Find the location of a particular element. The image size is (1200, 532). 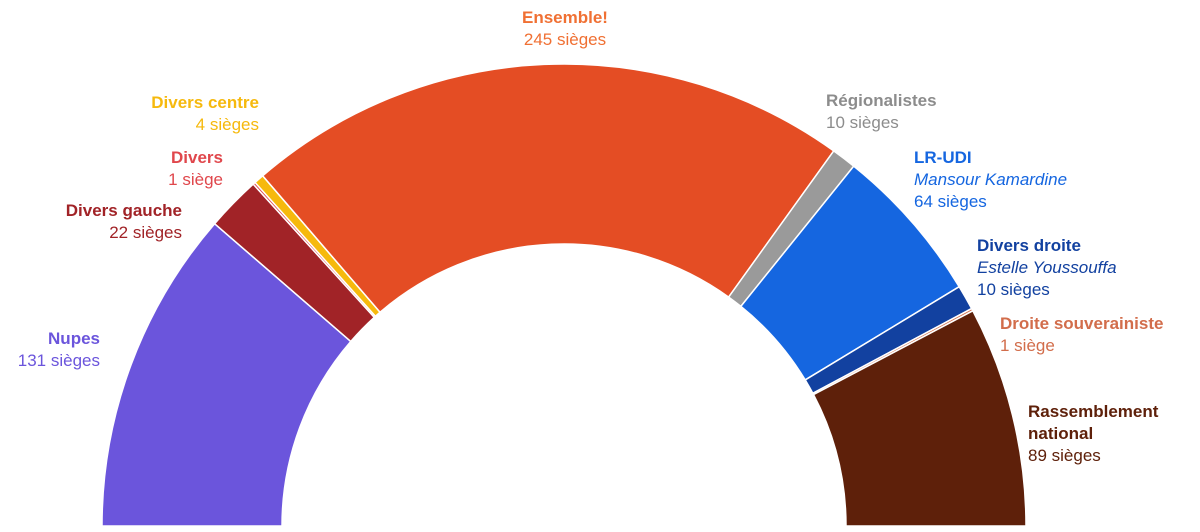

label-nupes-name: Nupes is located at coordinates (74, 338).